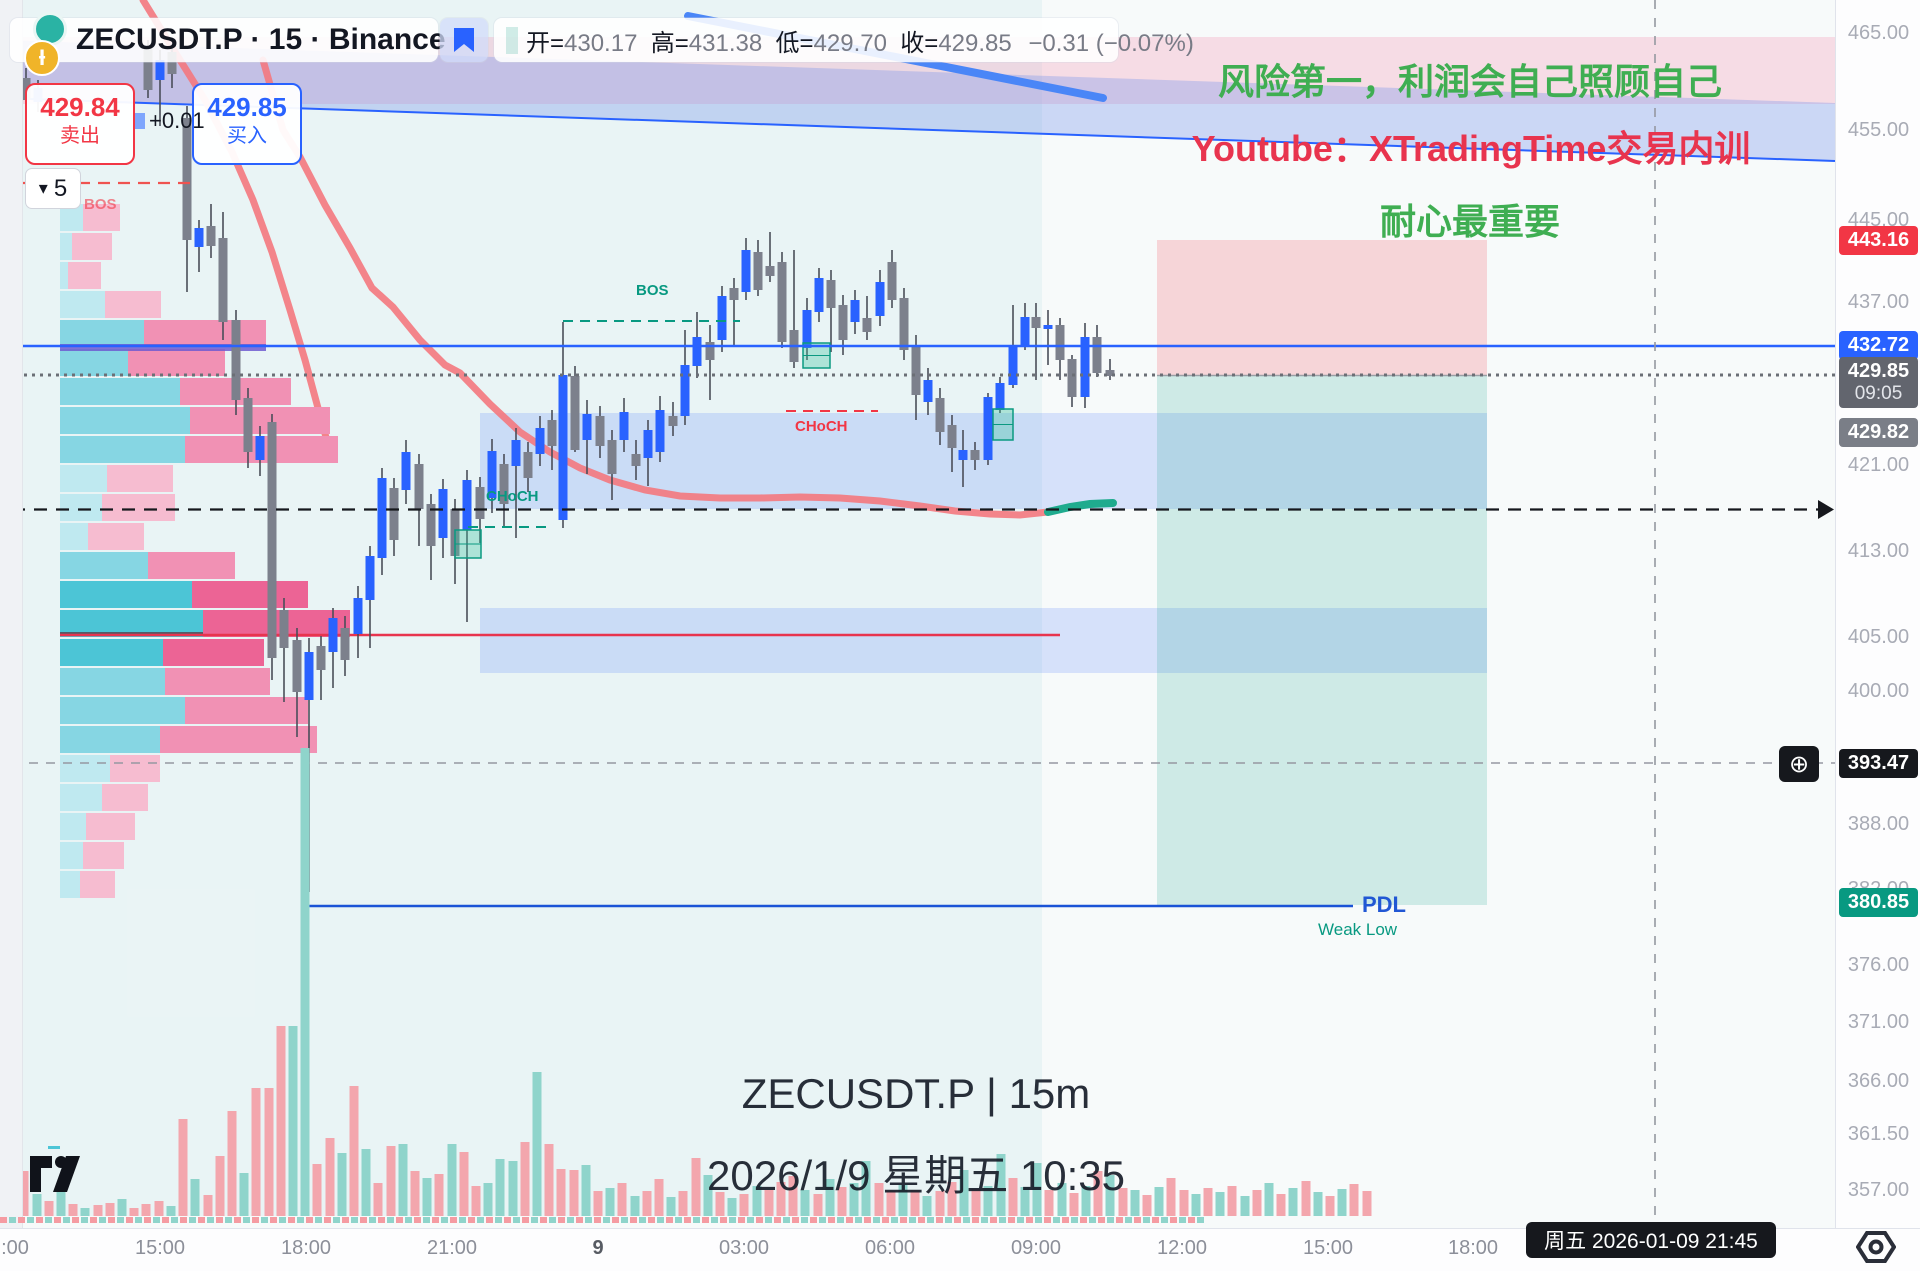  I want to click on buy-button: 429.85 买入, so click(247, 124).